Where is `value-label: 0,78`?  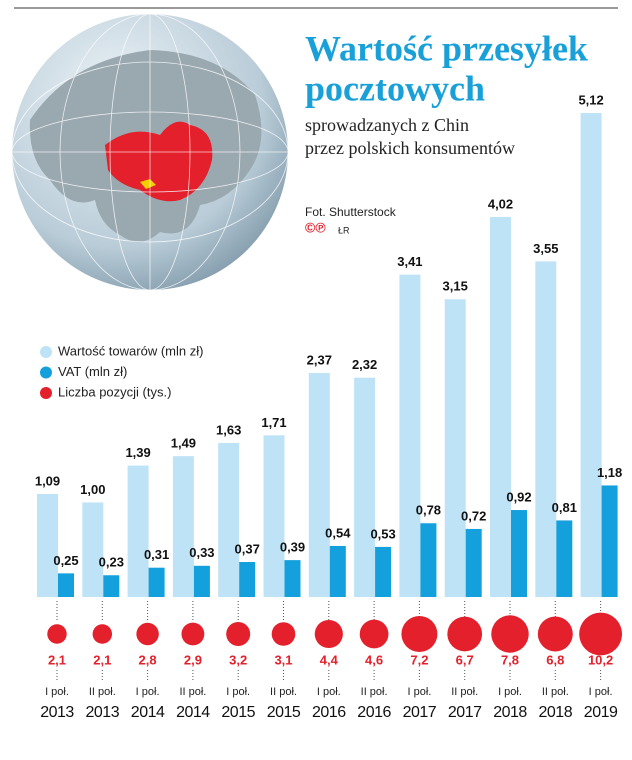
value-label: 0,78 is located at coordinates (428, 510).